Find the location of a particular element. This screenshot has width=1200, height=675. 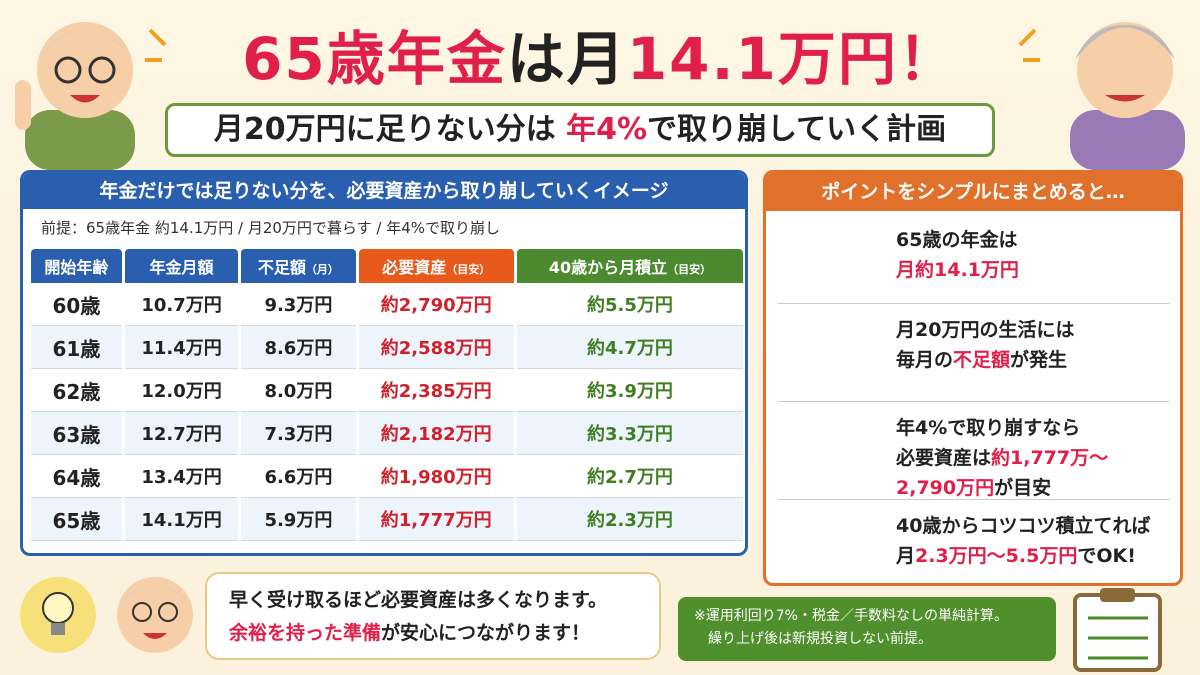

bubble-line: 余裕を持った準備が安心につながります！ is located at coordinates (433, 633).